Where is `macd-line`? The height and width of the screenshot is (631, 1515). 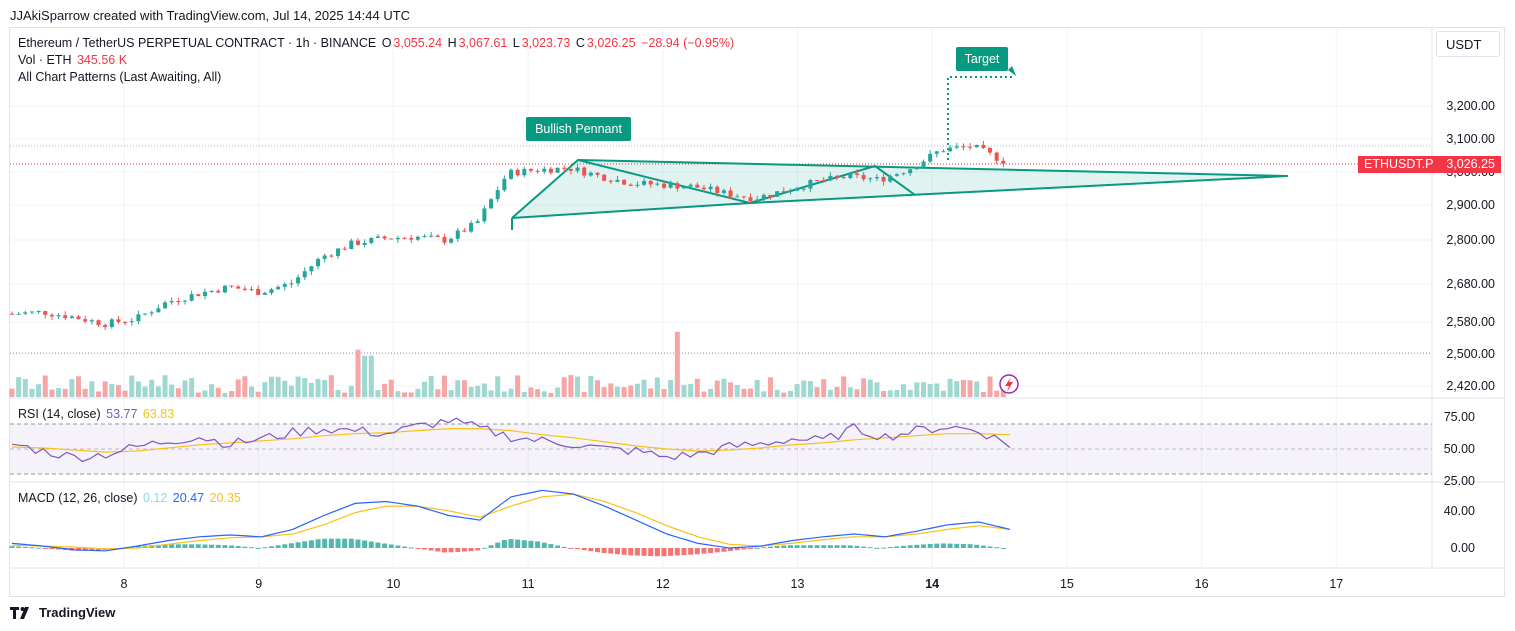 macd-line is located at coordinates (511, 520).